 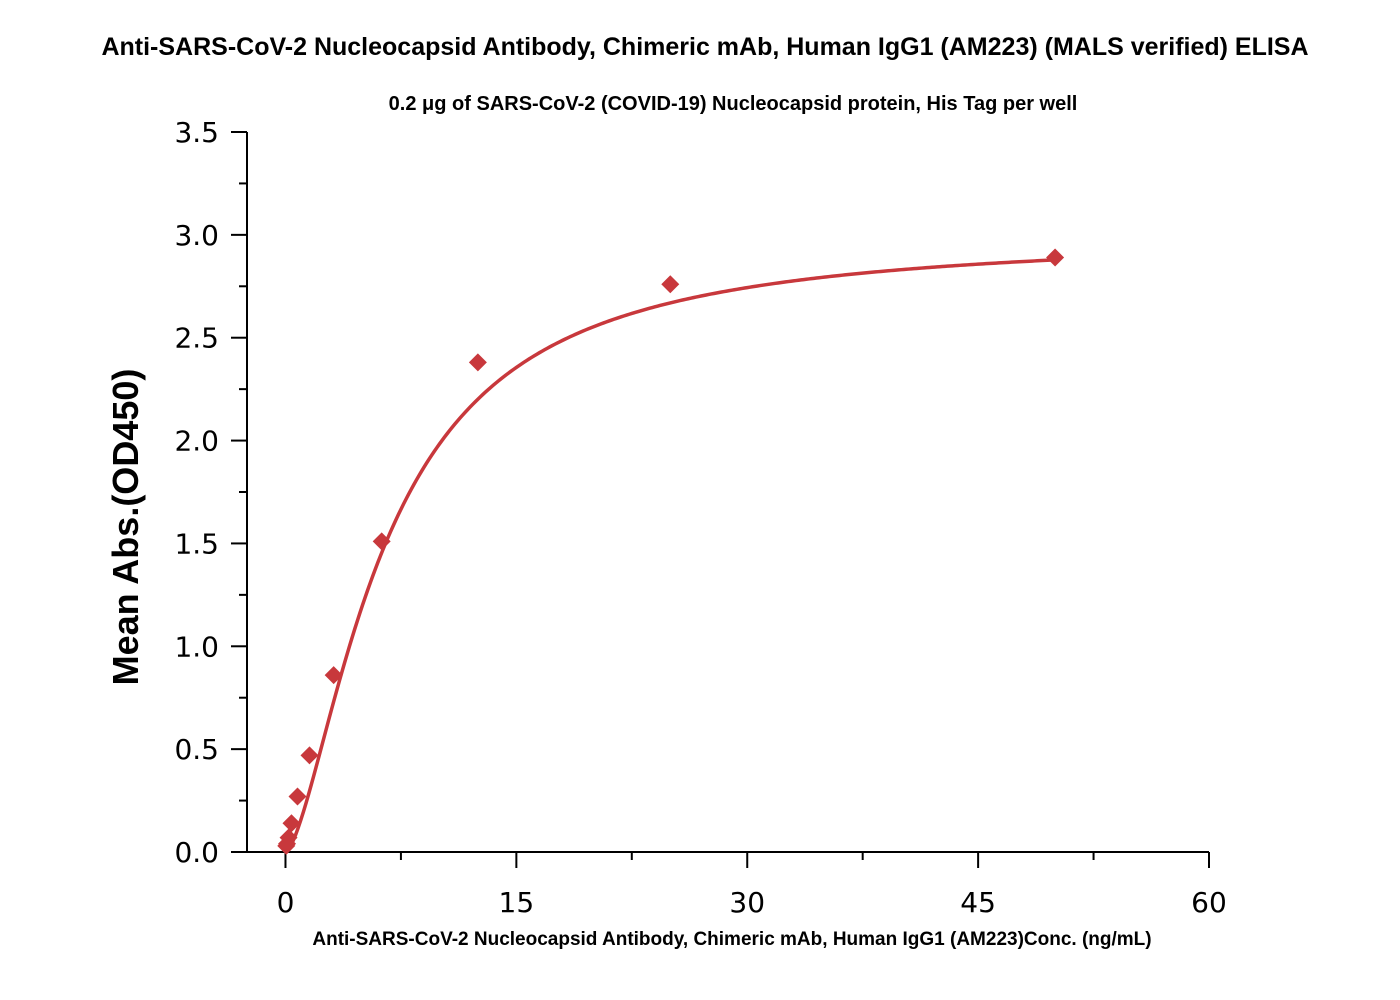 I want to click on x-tick-label: 0, so click(x=286, y=902).